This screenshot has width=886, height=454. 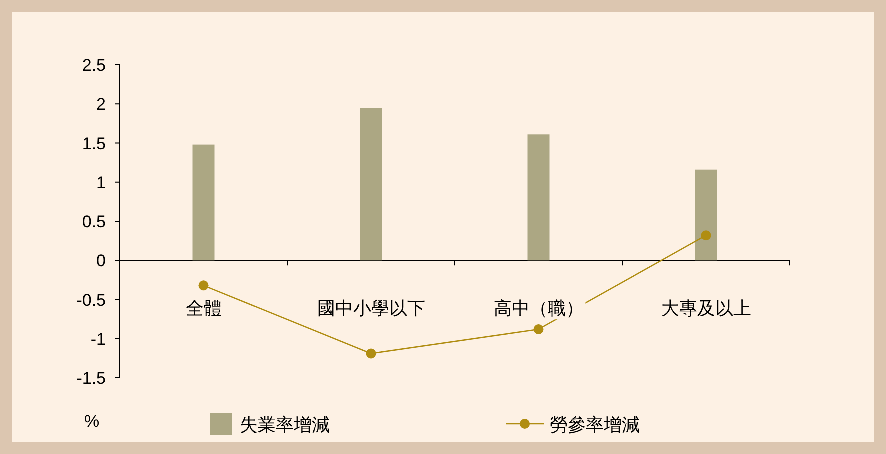 I want to click on y-tick-label: 2, so click(x=101, y=104).